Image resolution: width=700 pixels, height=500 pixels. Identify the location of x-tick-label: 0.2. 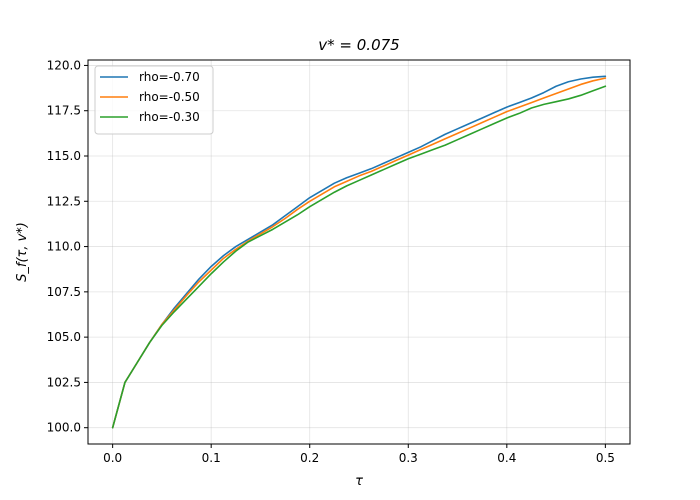
(309, 458).